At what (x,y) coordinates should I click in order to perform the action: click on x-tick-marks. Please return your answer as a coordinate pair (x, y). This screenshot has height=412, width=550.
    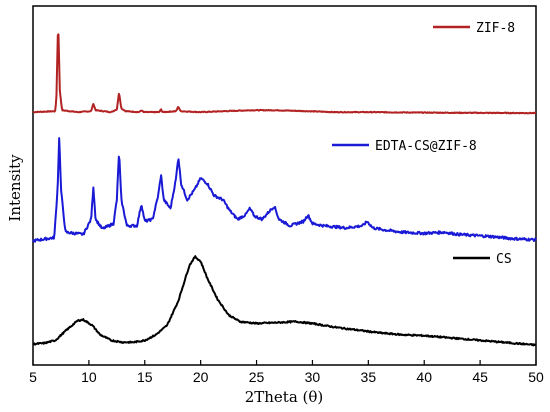
    Looking at the image, I should click on (284, 362).